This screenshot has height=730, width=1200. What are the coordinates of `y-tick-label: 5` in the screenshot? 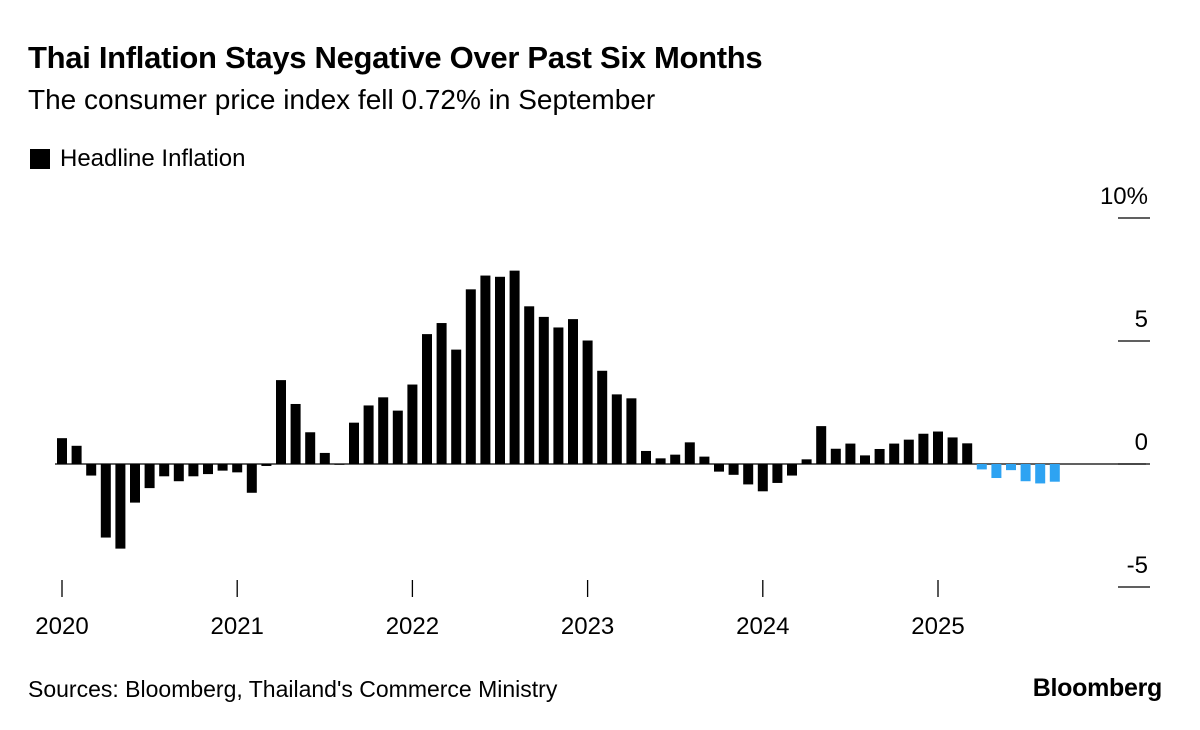 It's located at (1141, 319).